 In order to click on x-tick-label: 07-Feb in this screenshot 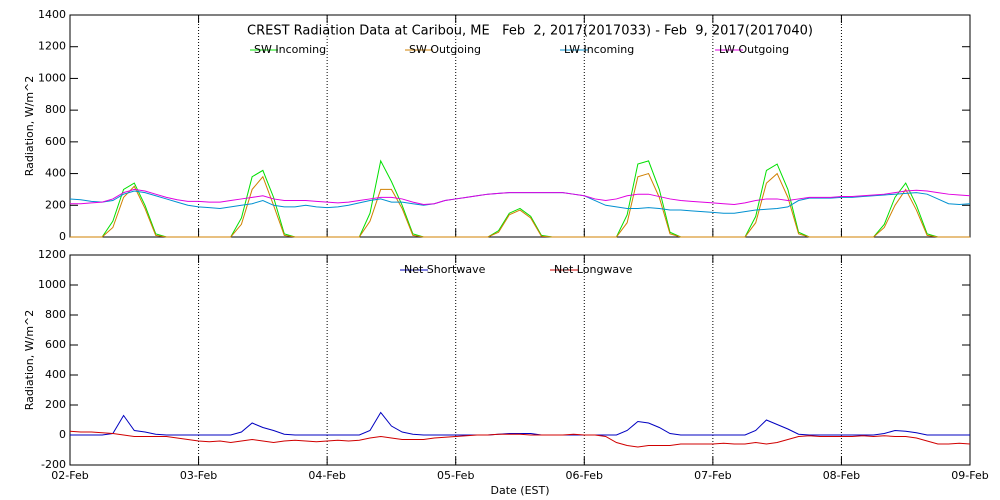, I will do `click(712, 475)`.